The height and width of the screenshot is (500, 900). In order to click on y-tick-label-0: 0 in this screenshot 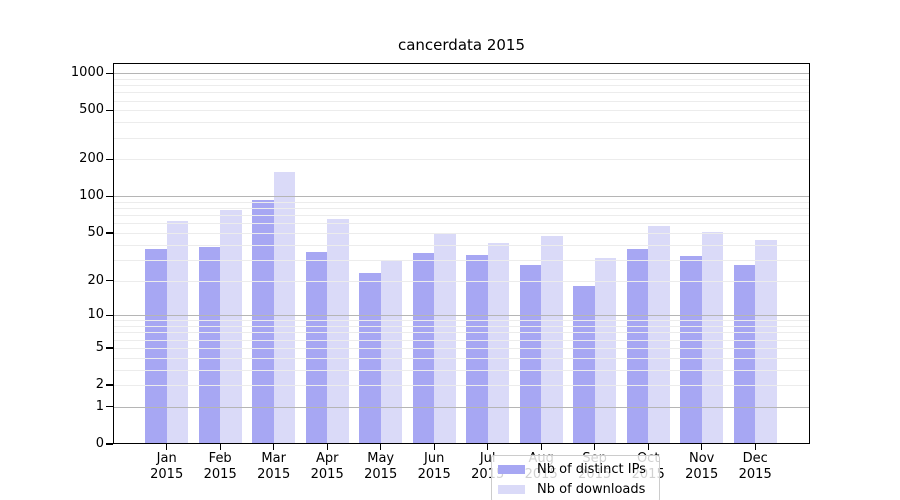, I will do `click(99, 443)`.